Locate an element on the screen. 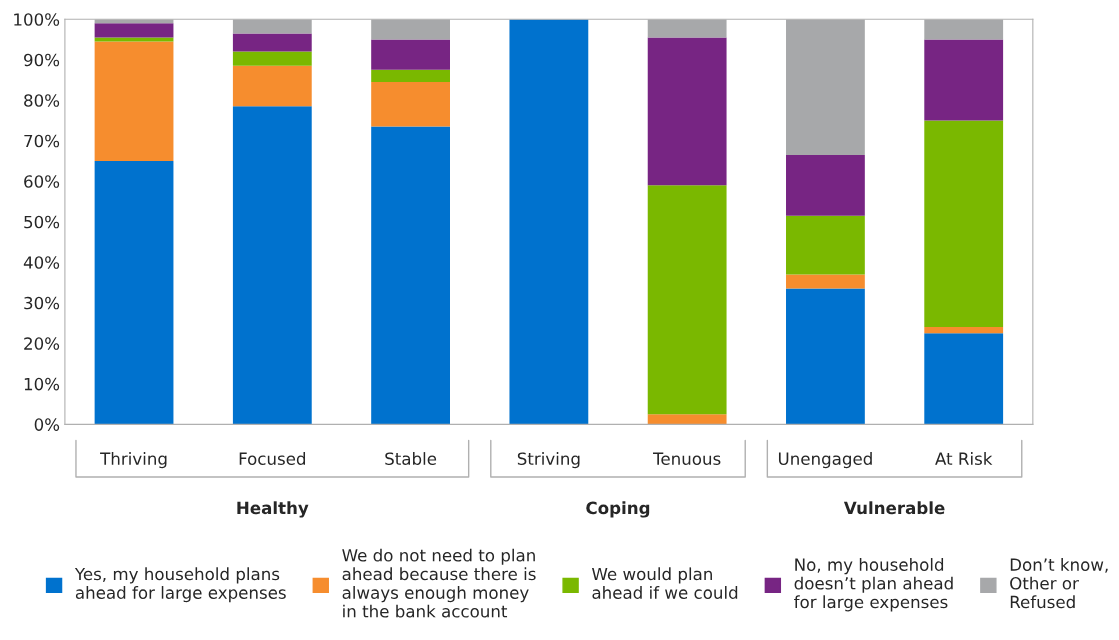 This screenshot has height=640, width=1119. text: Vulnerable is located at coordinates (894, 508).